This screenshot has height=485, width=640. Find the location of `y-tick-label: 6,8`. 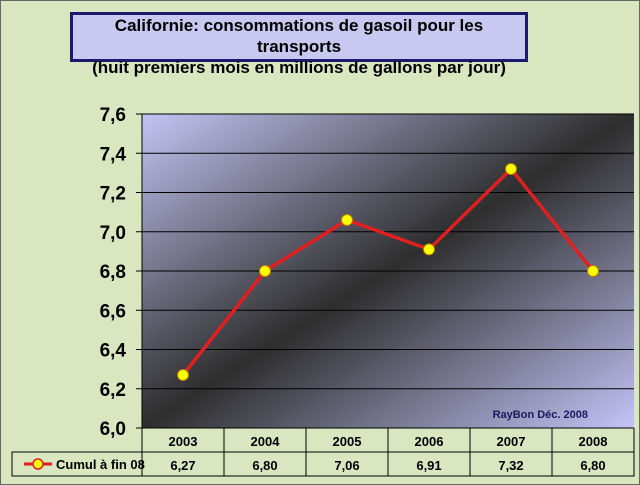

y-tick-label: 6,8 is located at coordinates (113, 272).